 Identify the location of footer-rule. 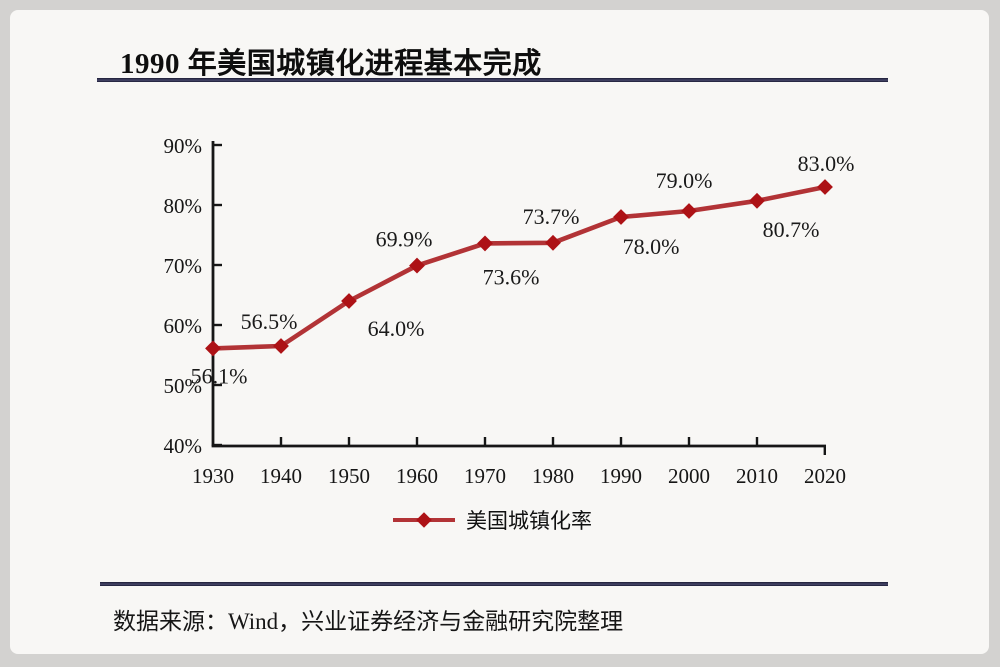
(494, 584).